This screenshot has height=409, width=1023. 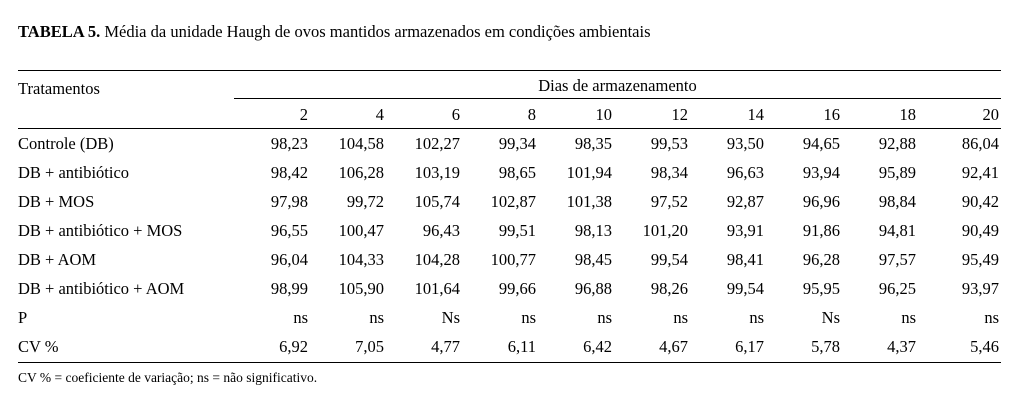 I want to click on table-caption-label: TABELA 5., so click(x=59, y=31).